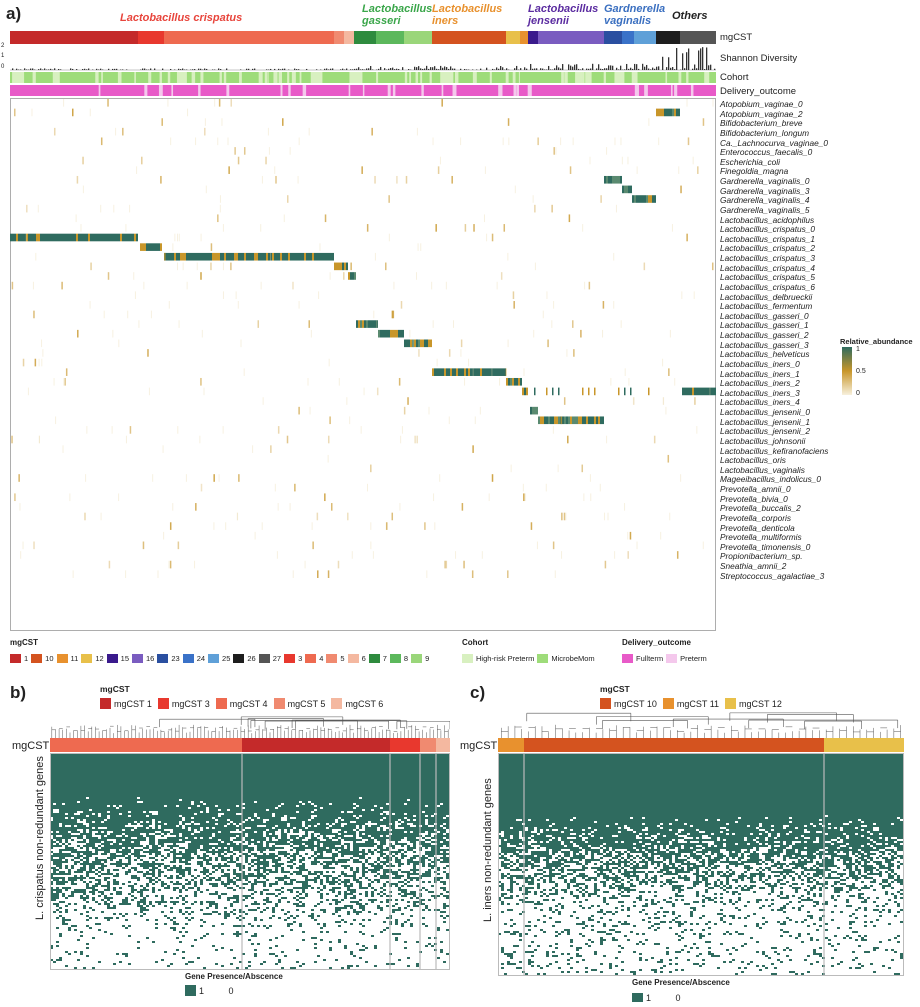  What do you see at coordinates (92, 658) in the screenshot?
I see `mgcst-legend-item: 12` at bounding box center [92, 658].